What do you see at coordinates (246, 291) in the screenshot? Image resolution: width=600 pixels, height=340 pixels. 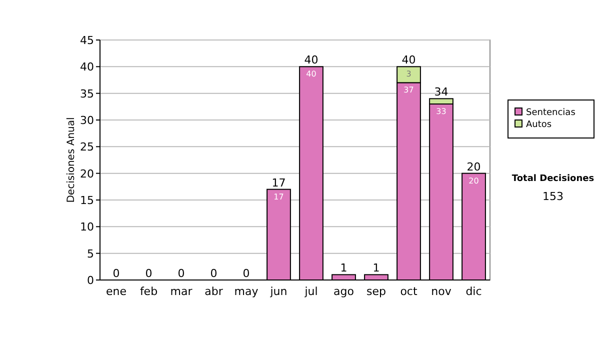 I see `x-tick-label: may` at bounding box center [246, 291].